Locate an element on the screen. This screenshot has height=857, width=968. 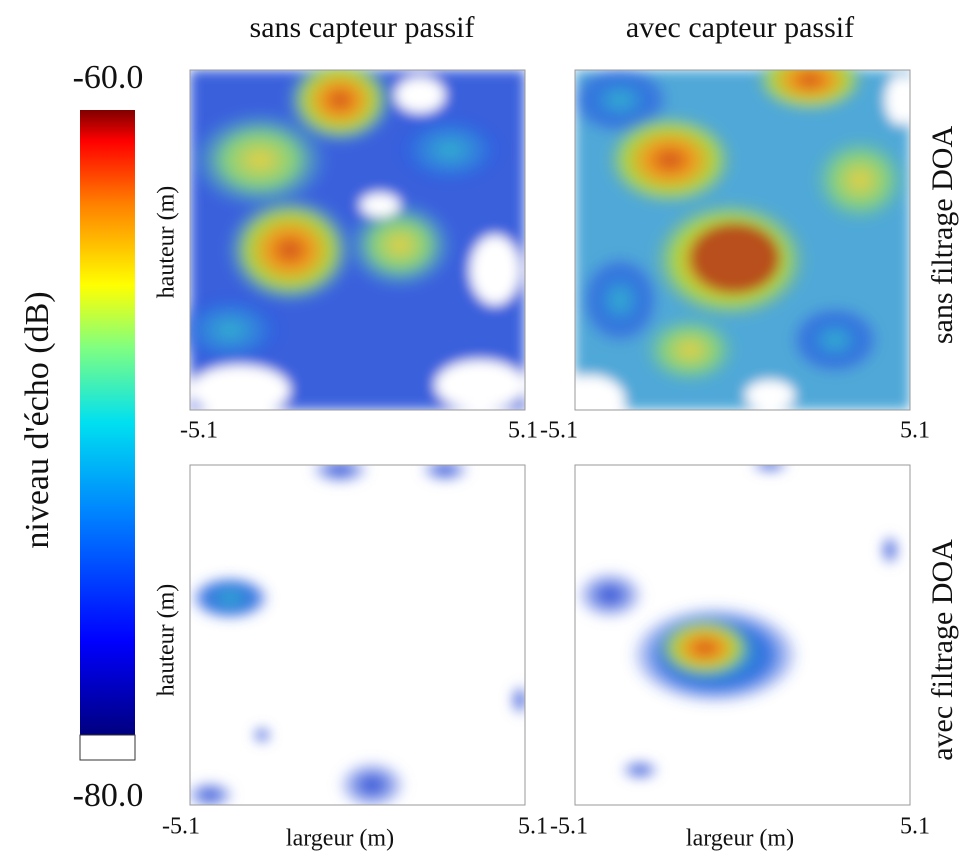
column-title: sans capteur passif is located at coordinates (362, 27).